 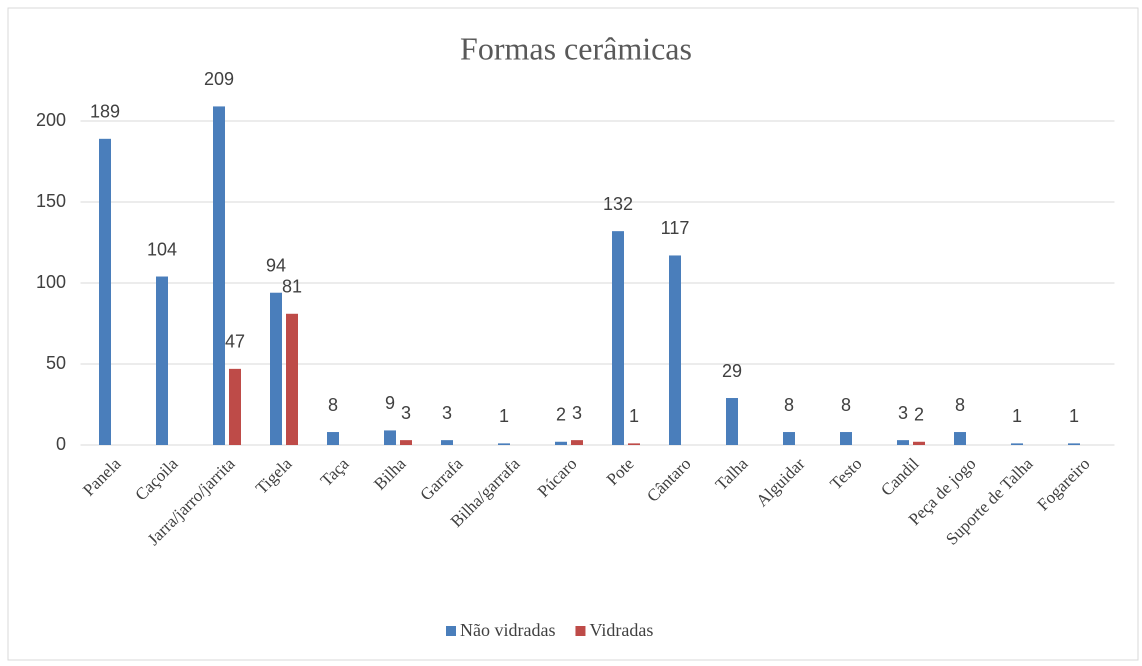 I want to click on data-label: 209, so click(x=219, y=79).